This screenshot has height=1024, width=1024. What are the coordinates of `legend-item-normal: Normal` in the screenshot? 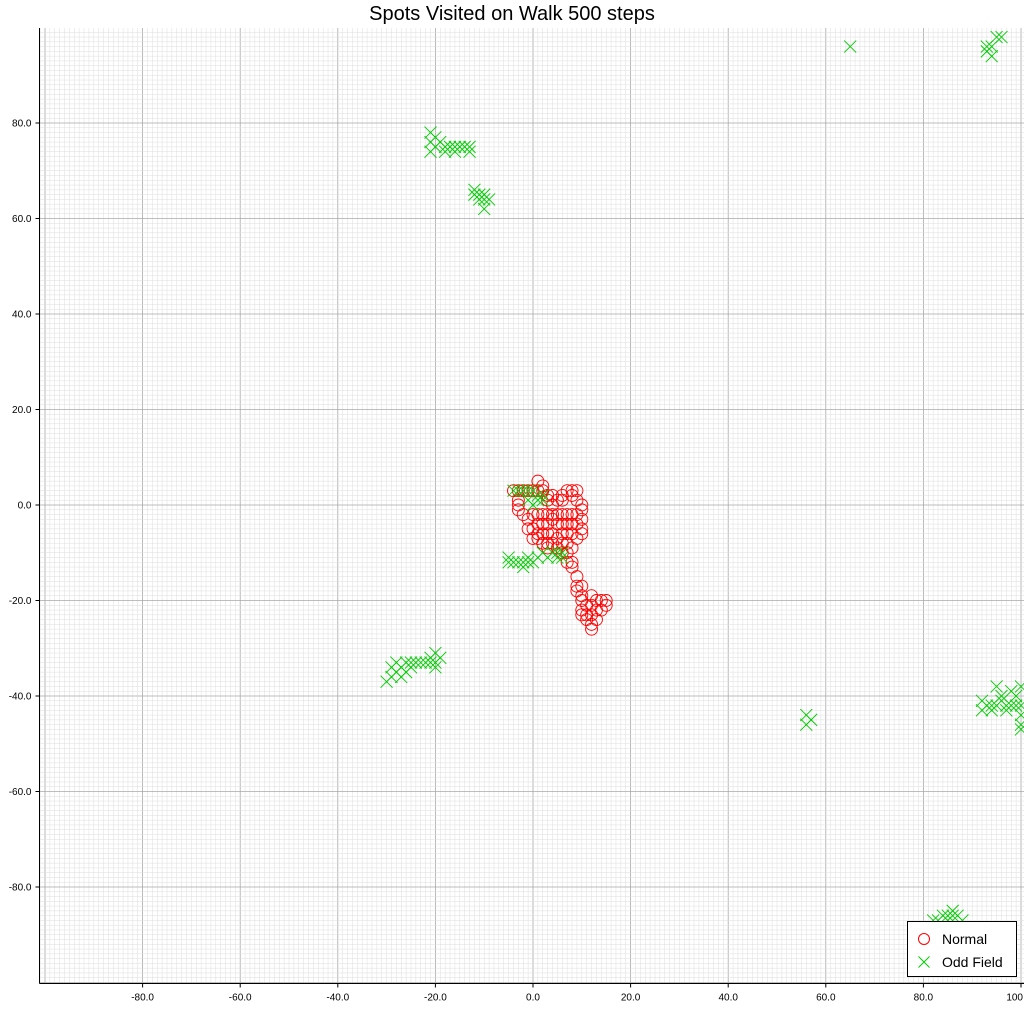 It's located at (951, 939).